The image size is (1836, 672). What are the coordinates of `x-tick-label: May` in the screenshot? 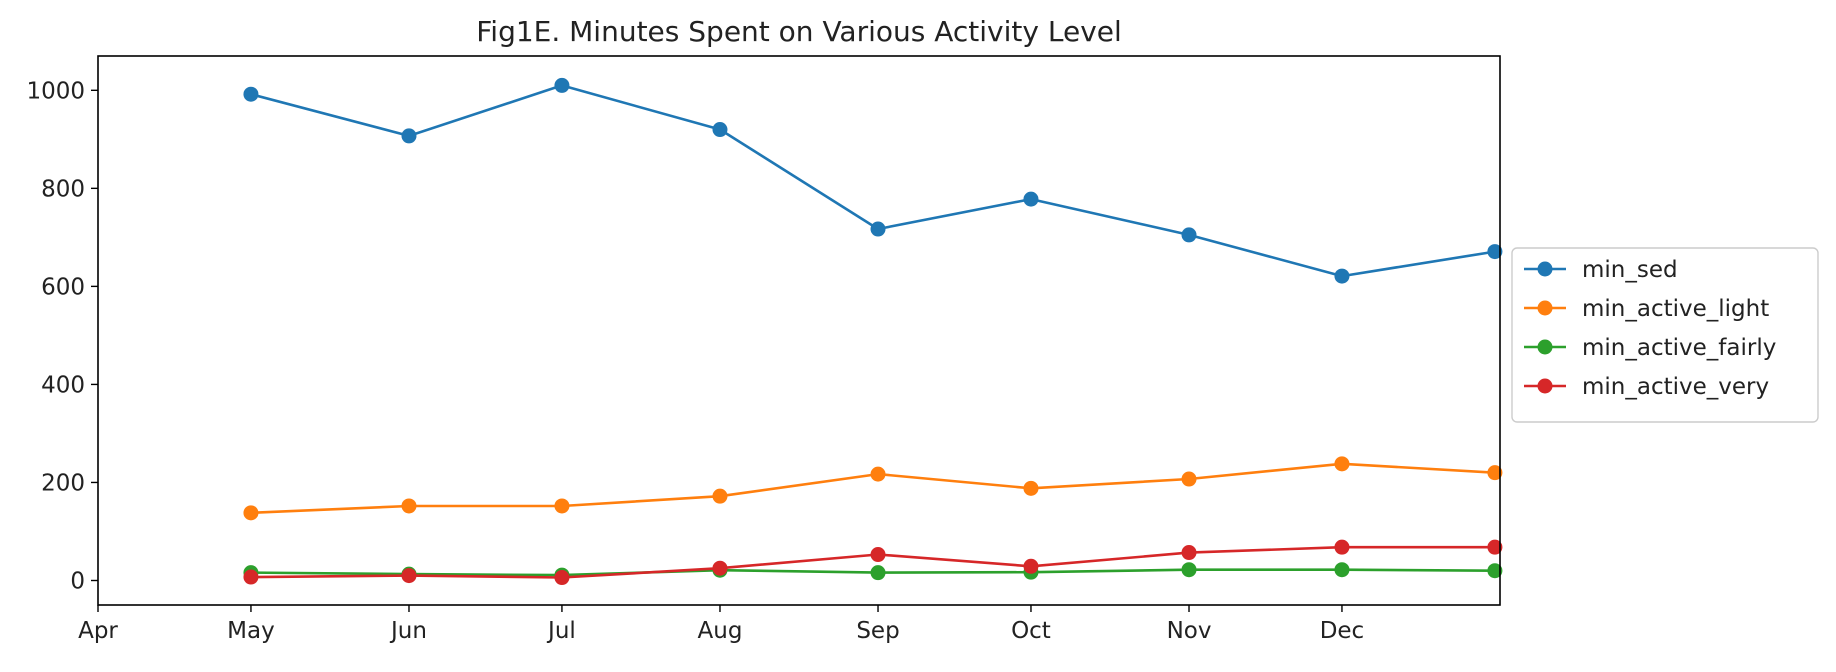 It's located at (251, 631).